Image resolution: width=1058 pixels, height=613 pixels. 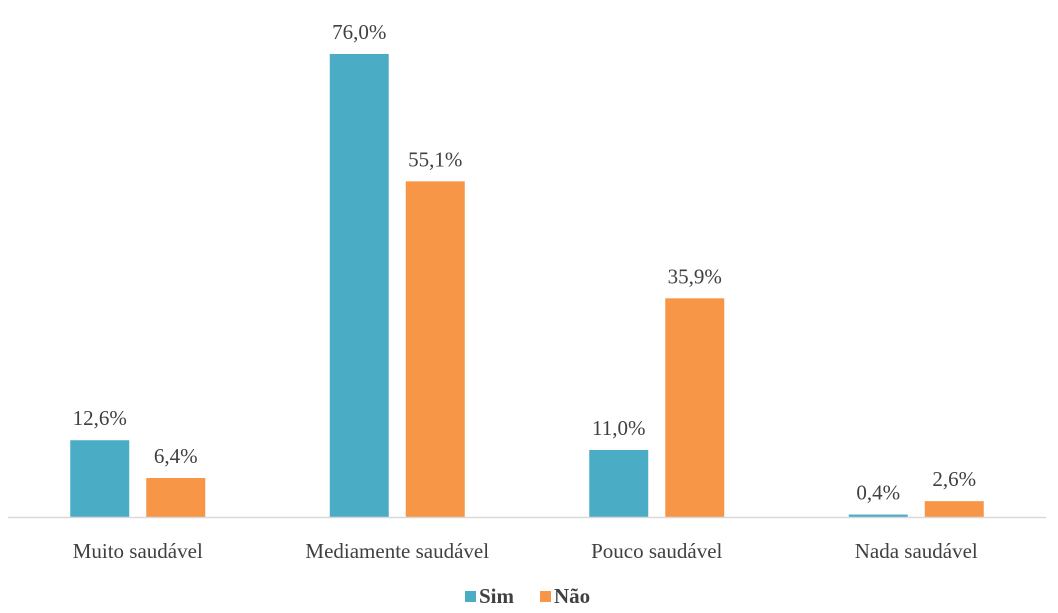 I want to click on data-label-sim-pouco-saudavel: 11,0%, so click(x=618, y=428).